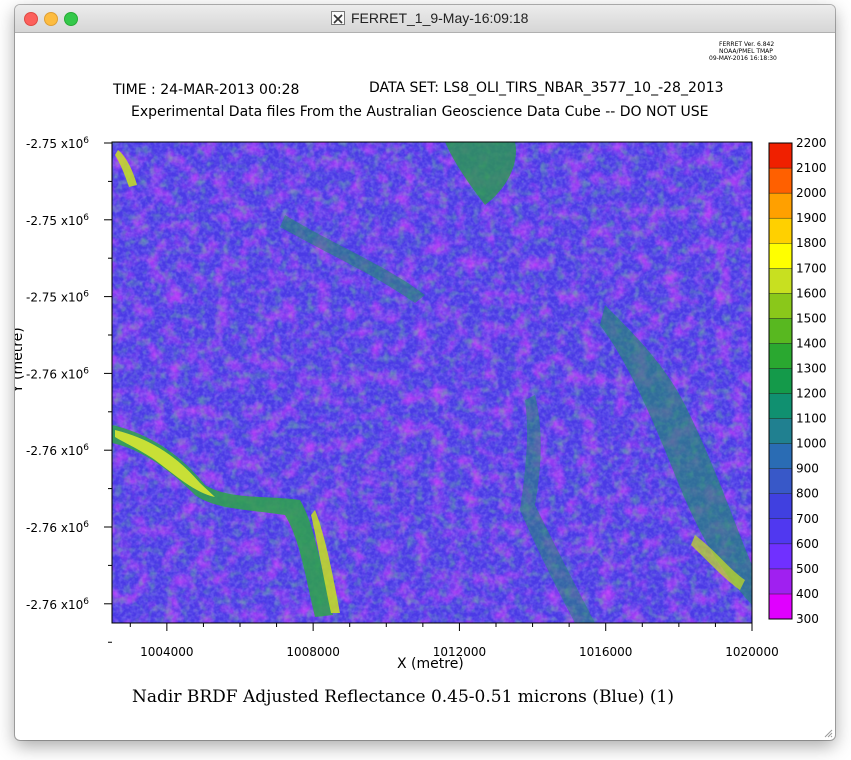  I want to click on colorbar-label: 1100, so click(811, 419).